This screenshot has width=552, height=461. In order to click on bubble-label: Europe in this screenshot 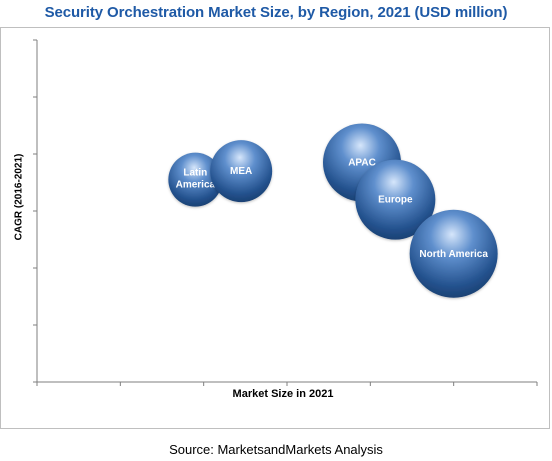, I will do `click(395, 200)`.